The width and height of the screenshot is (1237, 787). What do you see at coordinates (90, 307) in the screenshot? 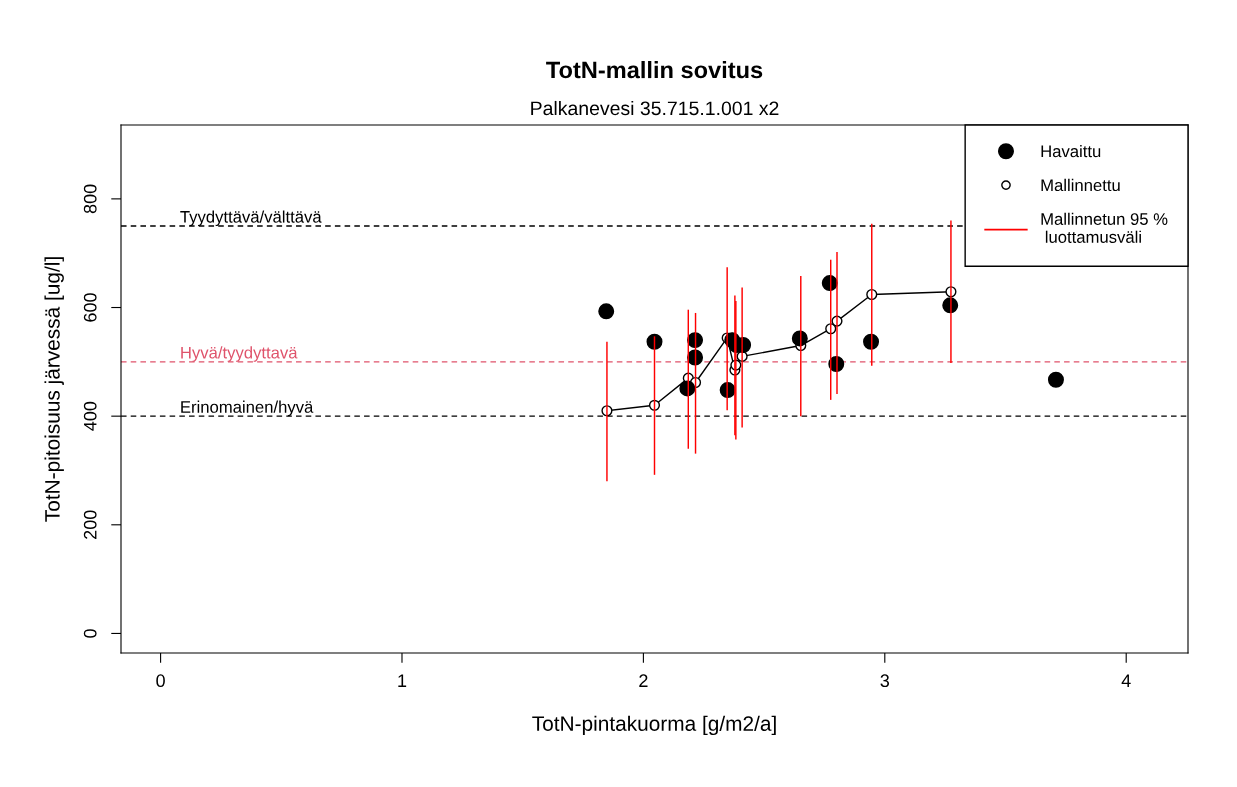
I see `y-tick-label: 600` at bounding box center [90, 307].